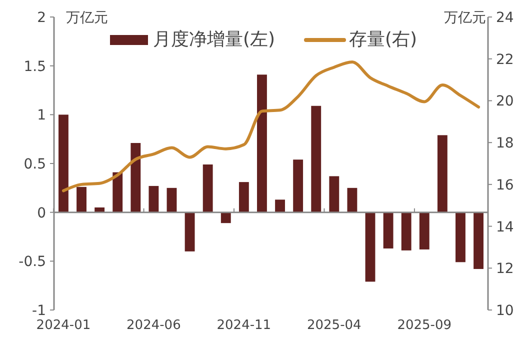  Describe the element at coordinates (465, 18) in the screenshot. I see `y2-axis-title: 万亿元` at that location.